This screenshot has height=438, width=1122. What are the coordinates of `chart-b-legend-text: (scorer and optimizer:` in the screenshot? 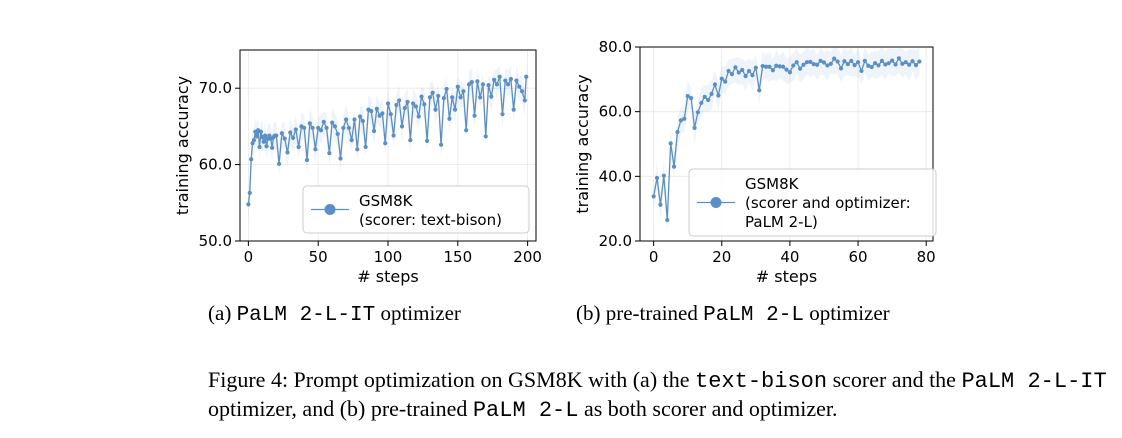 It's located at (828, 203).